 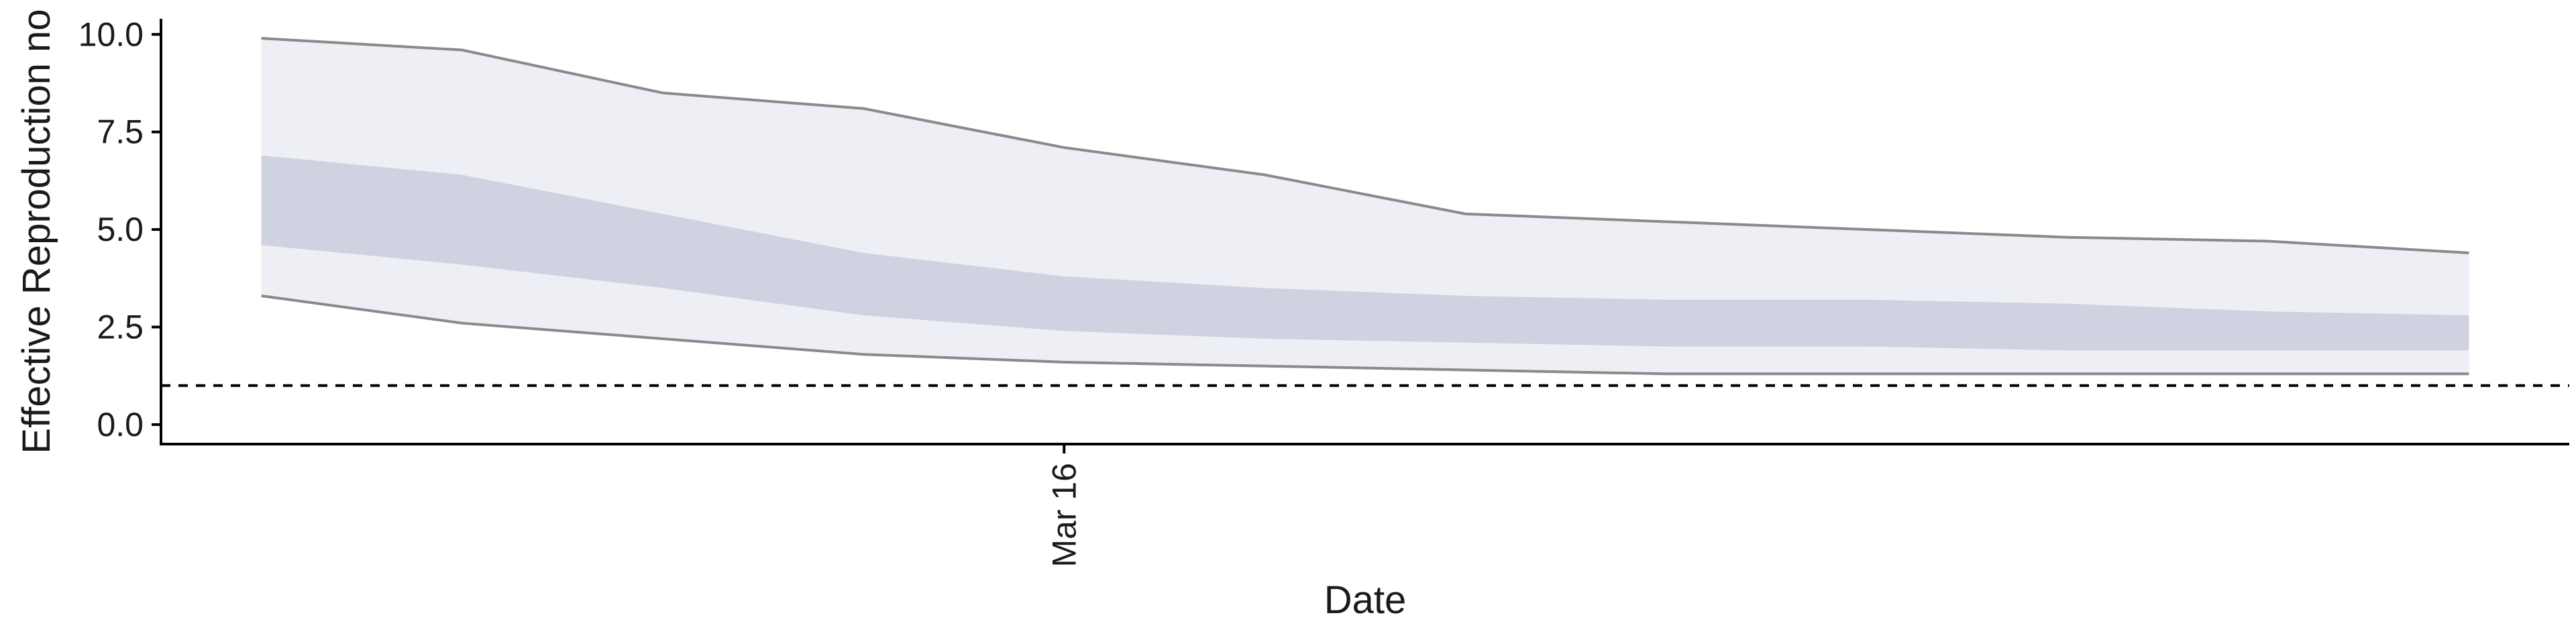 I want to click on x-axis-title: Date, so click(x=1365, y=600).